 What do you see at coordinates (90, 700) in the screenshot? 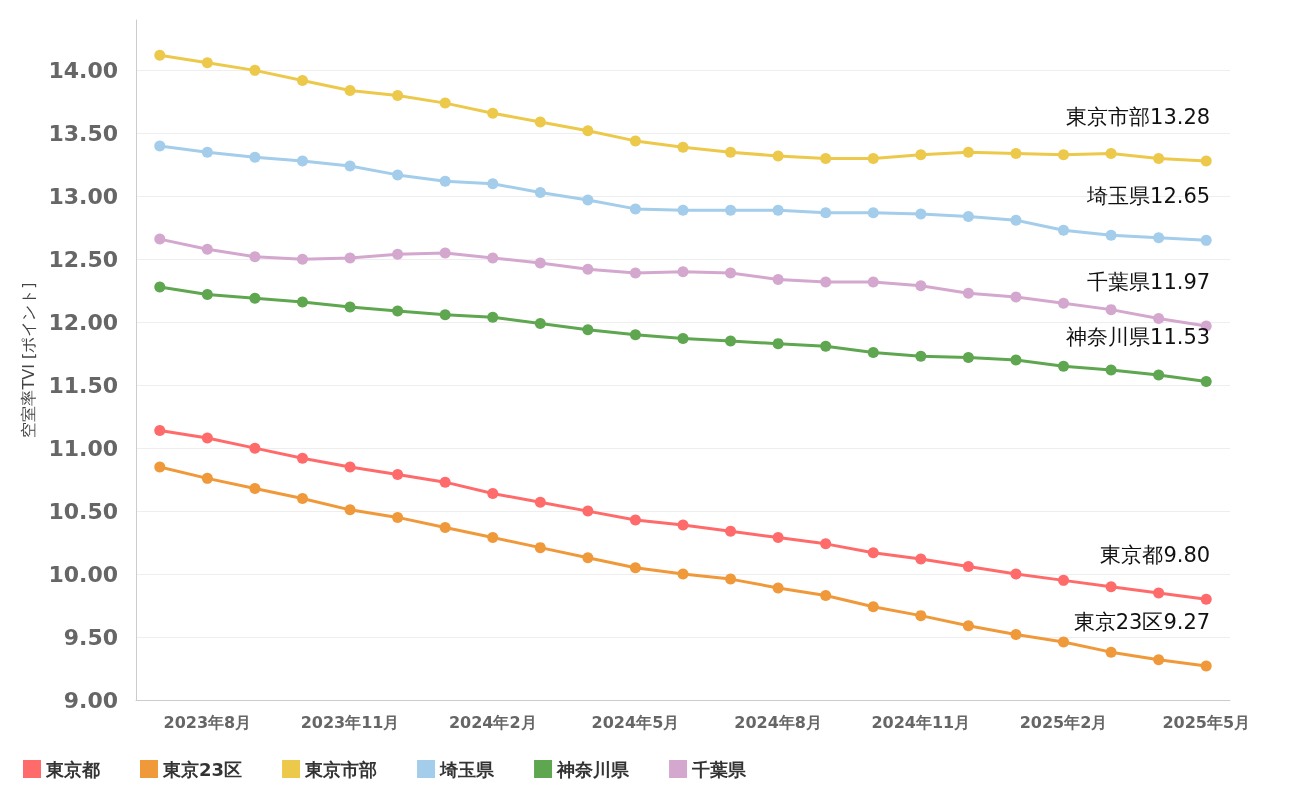
I see `y-tick-label: 9.00` at bounding box center [90, 700].